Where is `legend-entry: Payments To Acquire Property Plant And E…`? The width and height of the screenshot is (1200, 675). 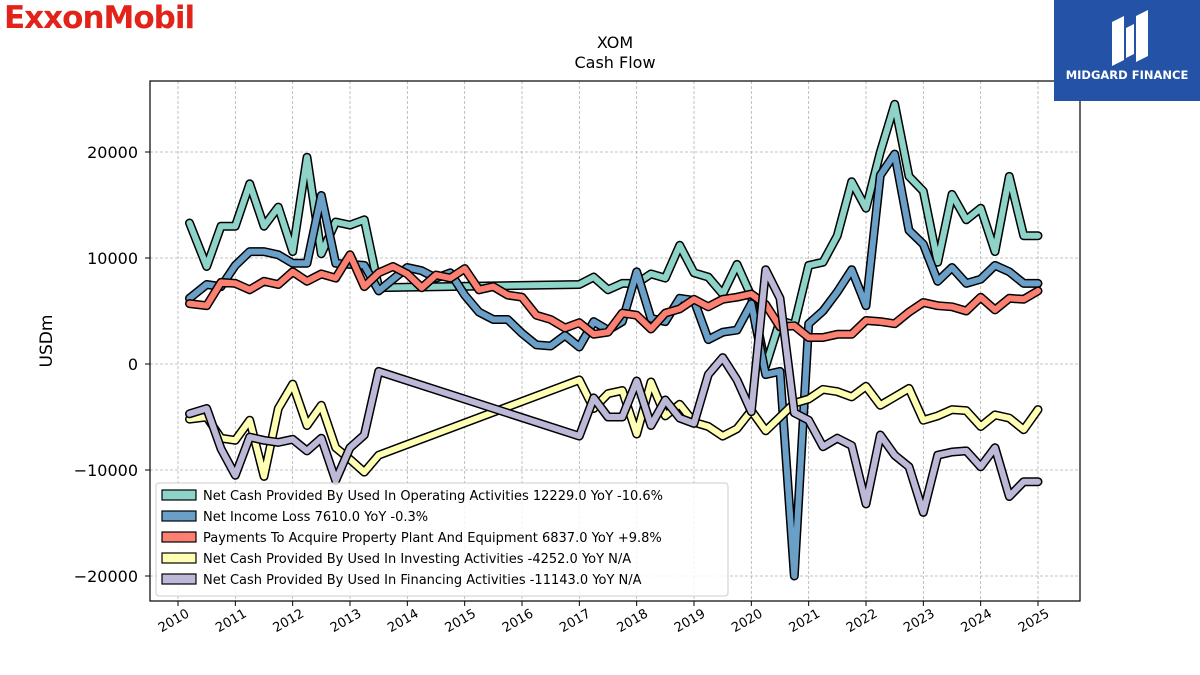
legend-entry: Payments To Acquire Property Plant And E… is located at coordinates (432, 538).